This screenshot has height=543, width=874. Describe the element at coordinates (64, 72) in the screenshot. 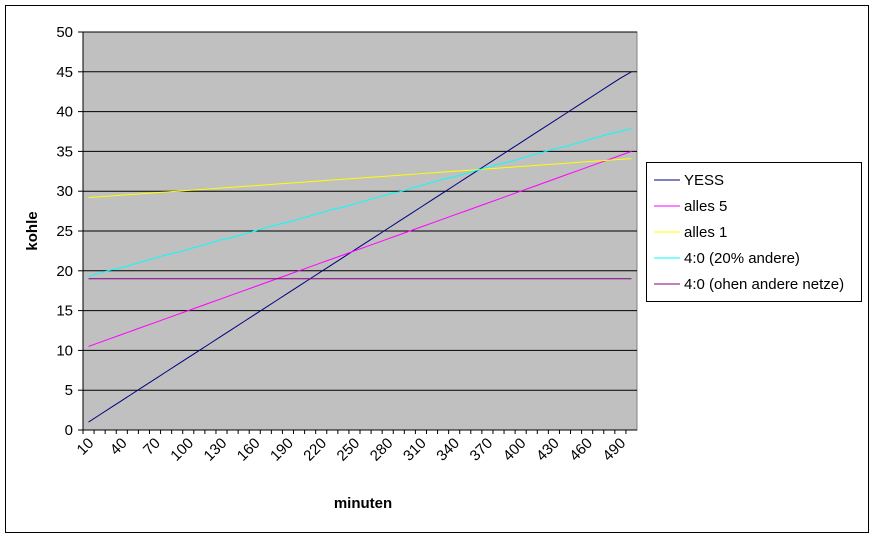

I see `y-tick-label: 45` at that location.